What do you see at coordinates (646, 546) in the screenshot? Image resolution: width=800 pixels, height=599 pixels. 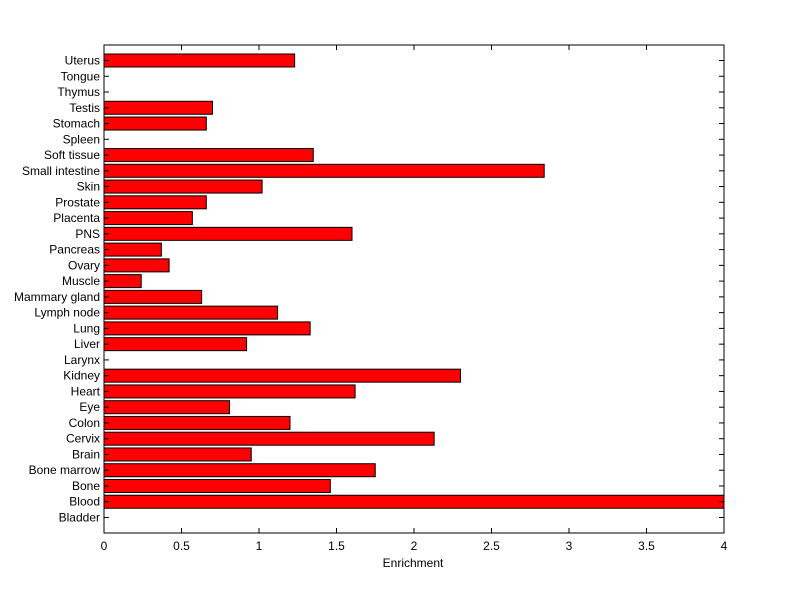 I see `x-tick-label: 3.5` at bounding box center [646, 546].